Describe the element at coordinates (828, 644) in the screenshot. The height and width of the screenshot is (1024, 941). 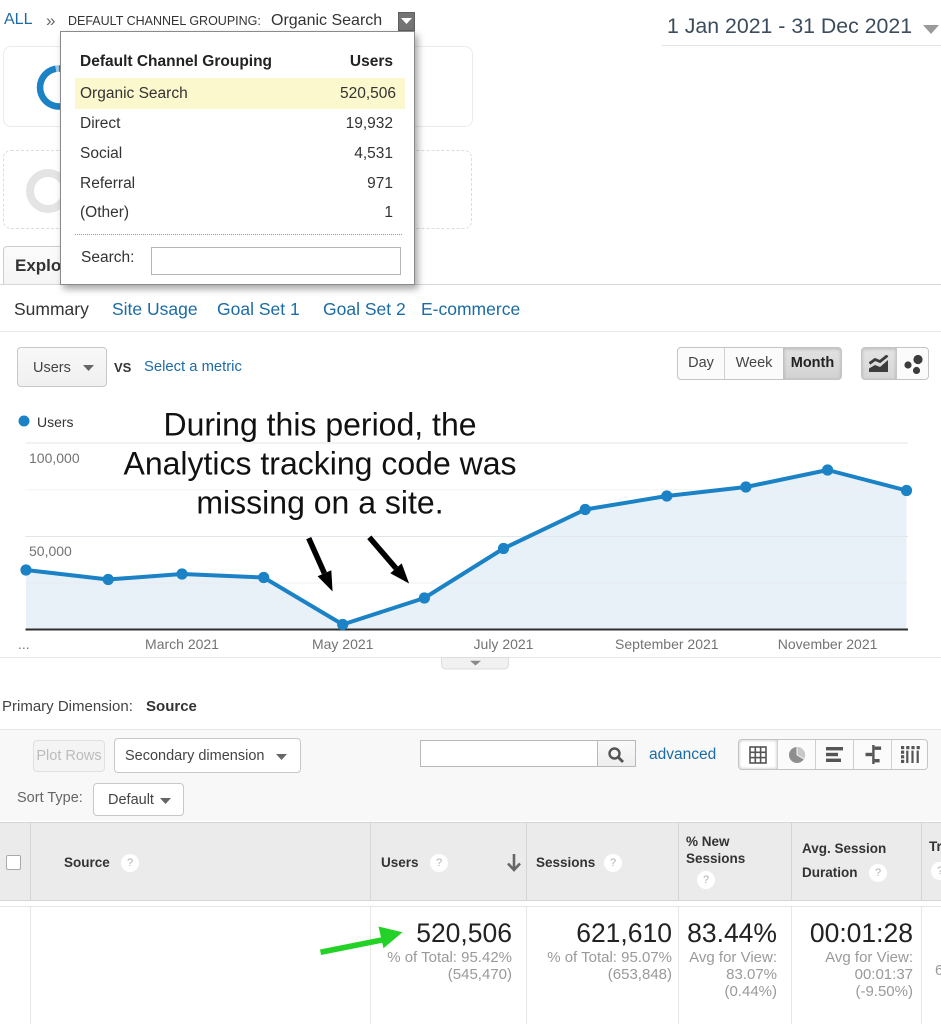
I see `svg-text: November 2021` at that location.